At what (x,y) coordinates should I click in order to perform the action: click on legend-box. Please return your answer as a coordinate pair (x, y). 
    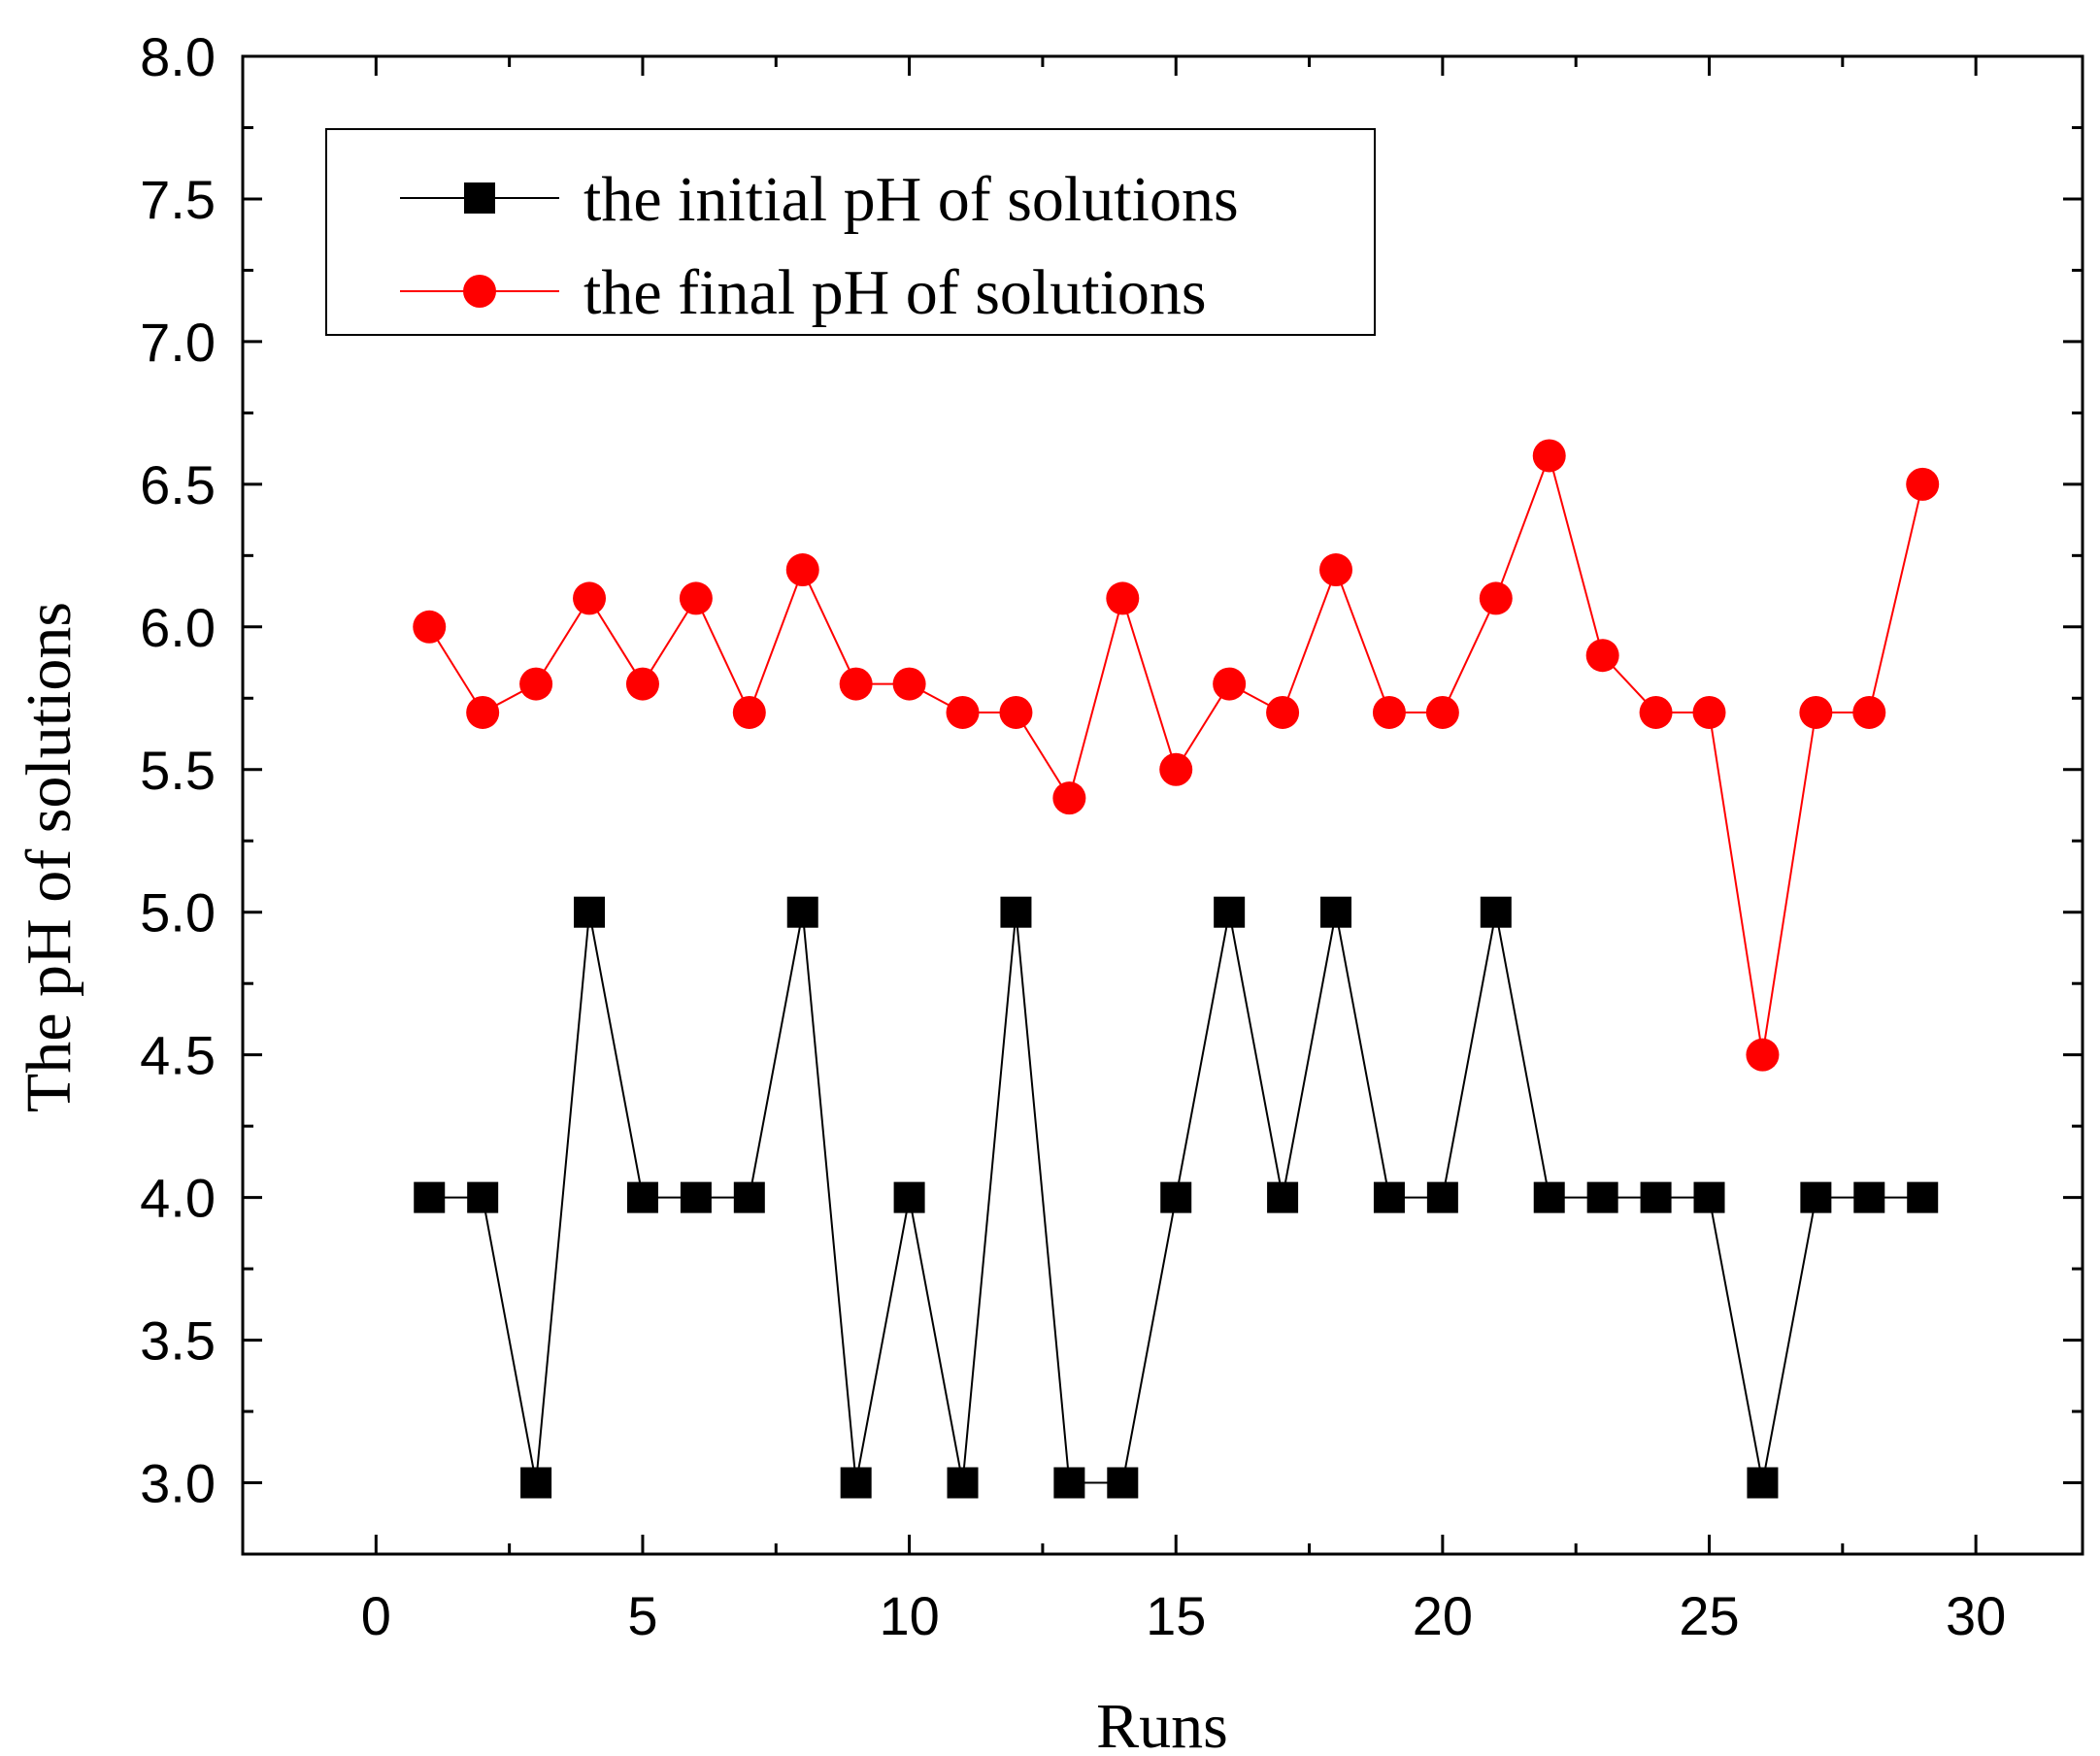
    Looking at the image, I should click on (850, 232).